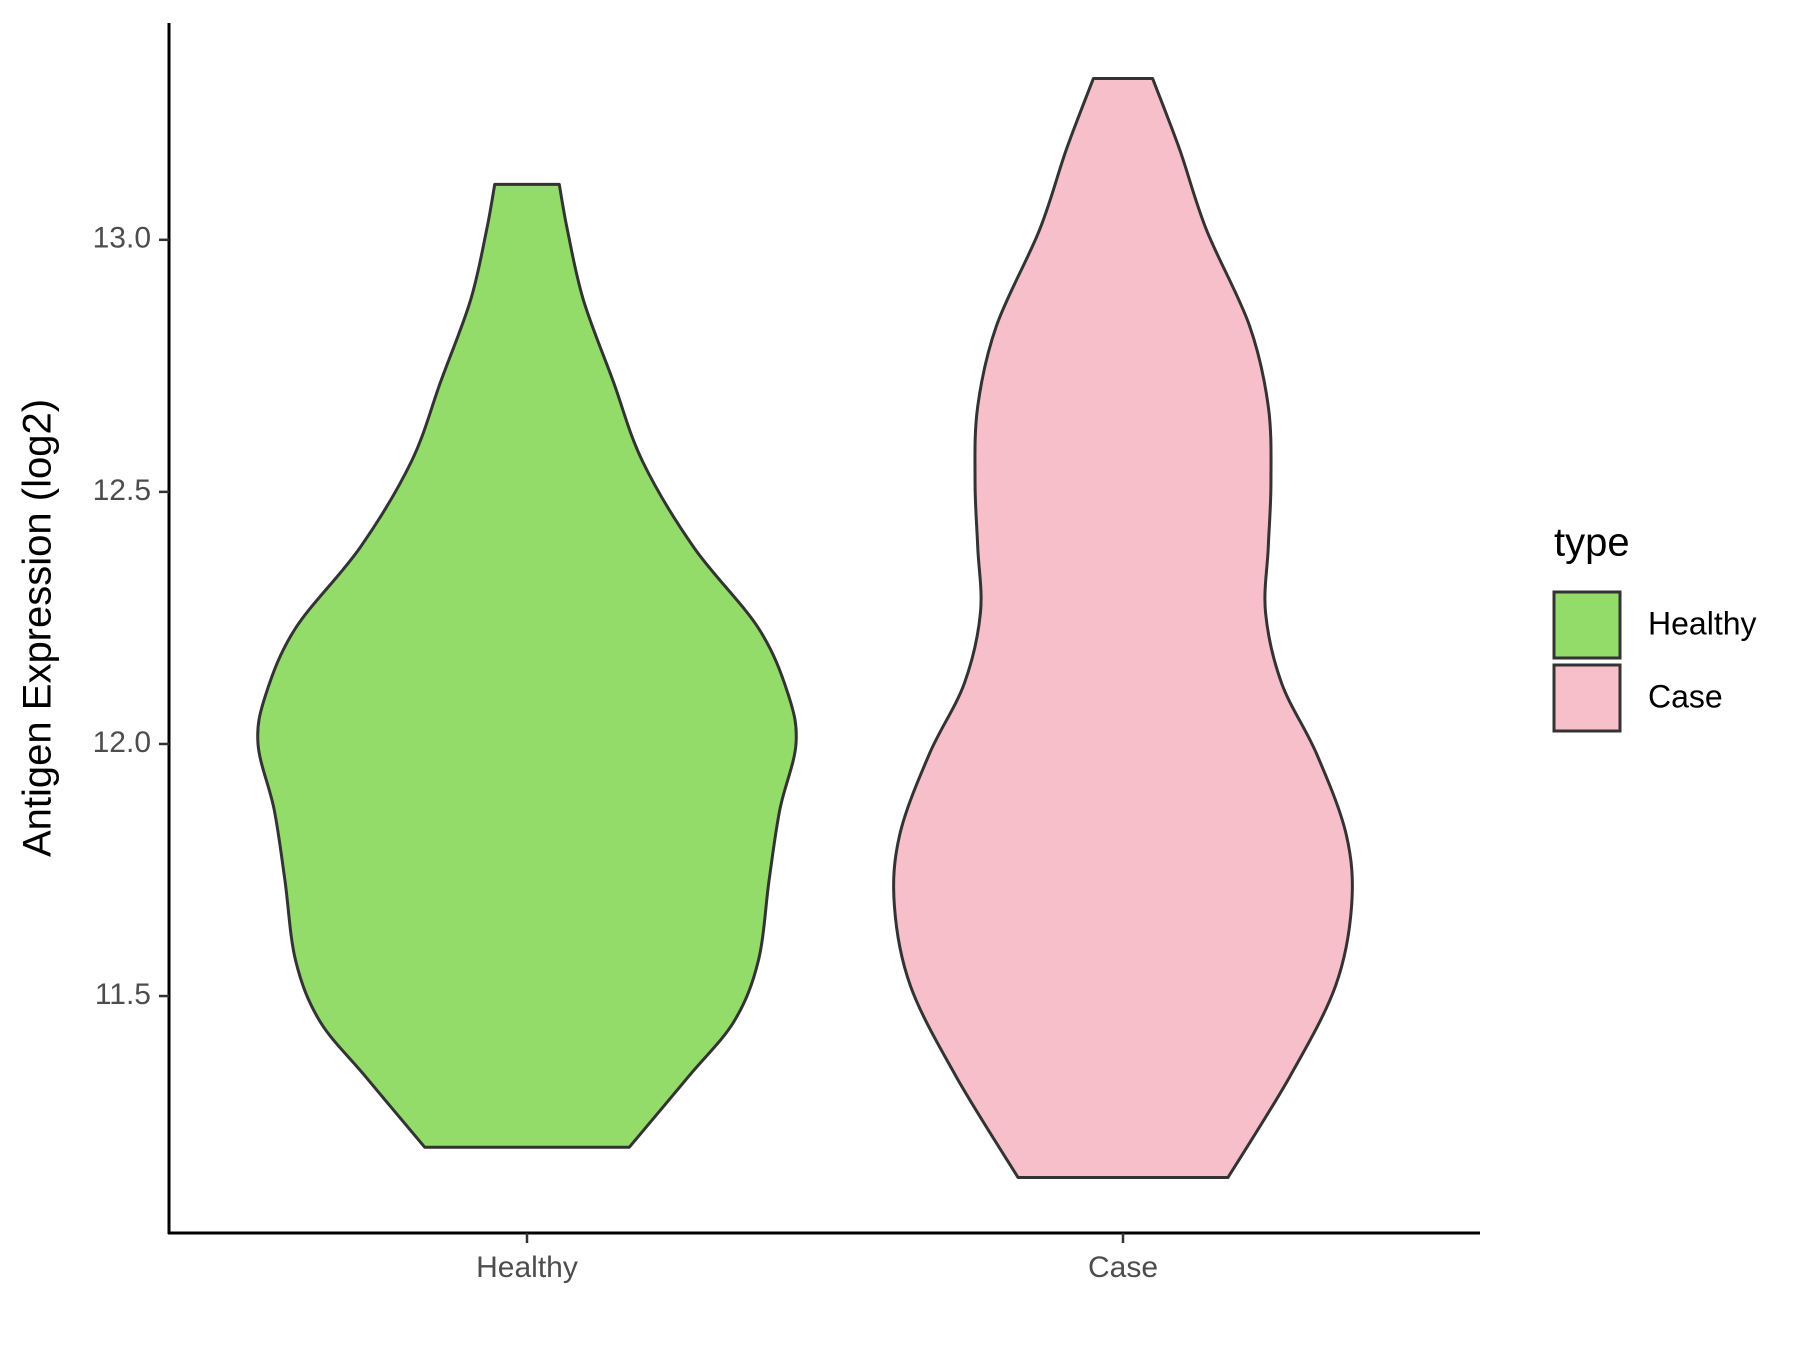  I want to click on y-tick-label: 12.5, so click(122, 490).